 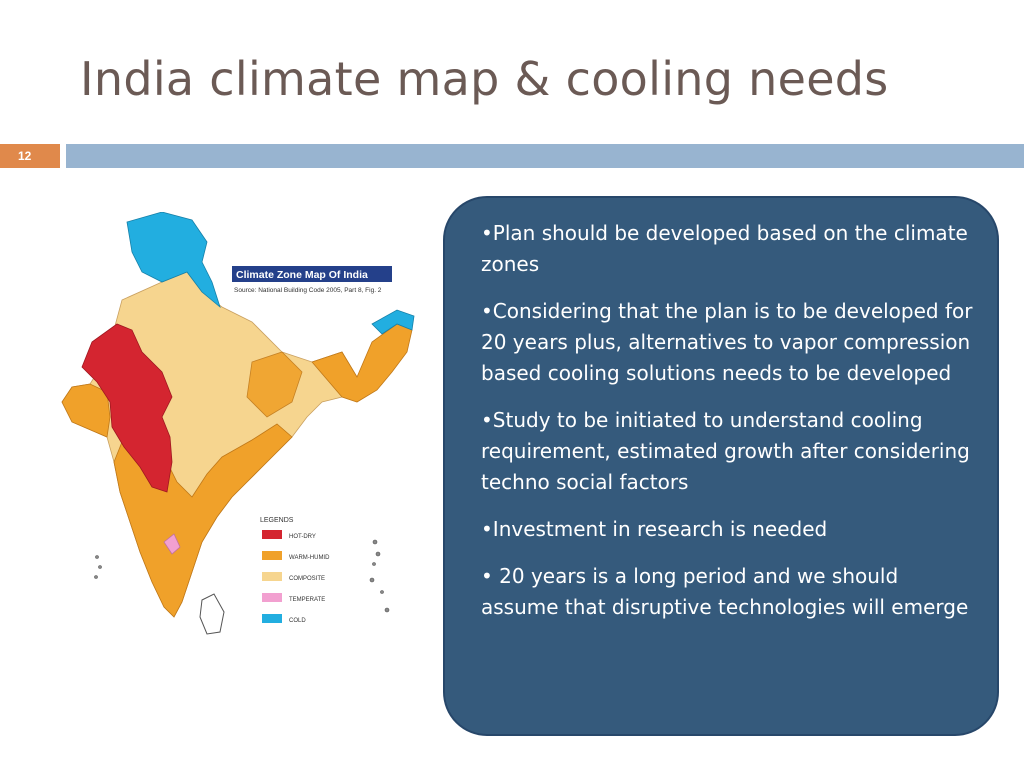 I want to click on panel-bullet: •Investment in research is needed, so click(x=654, y=529).